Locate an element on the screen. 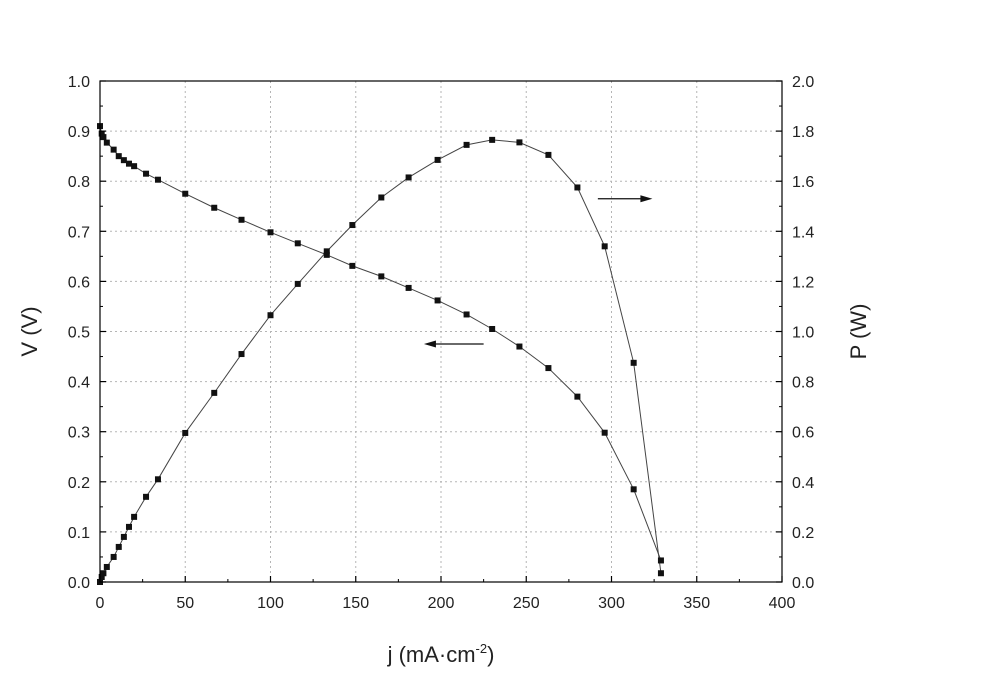 The image size is (1000, 698). y-right-tick-label: 1.0 is located at coordinates (803, 333).